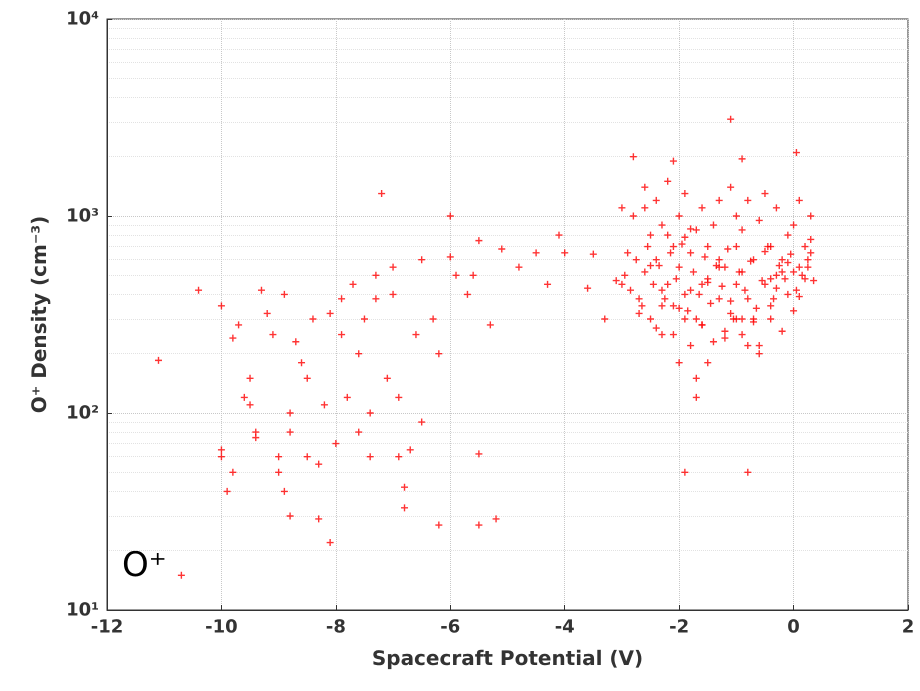 The height and width of the screenshot is (691, 920). I want to click on x-tick-label: -4, so click(564, 627).